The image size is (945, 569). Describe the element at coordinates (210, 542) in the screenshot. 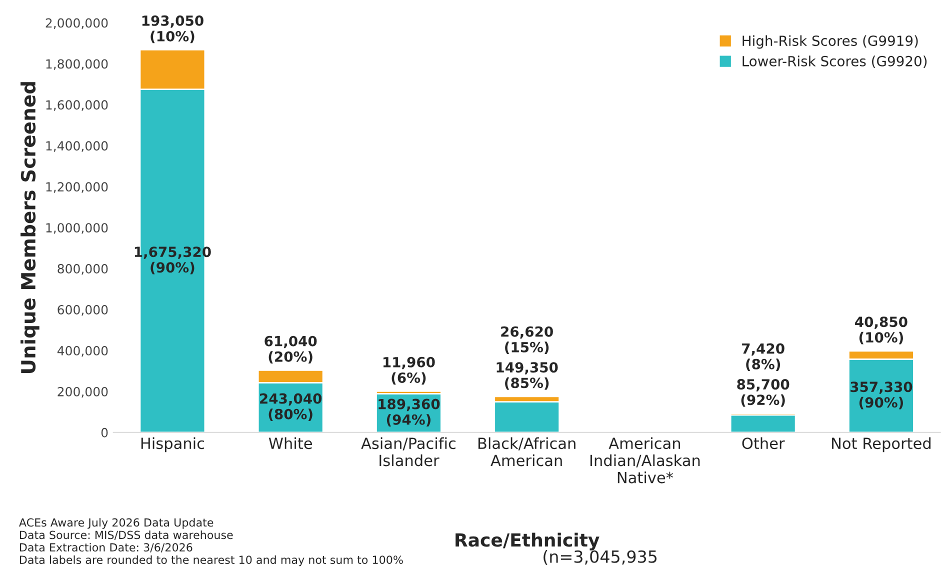

I see `text: ACEs Aware July 2026 Data Update Data Source: MIS/DSS data warehouse Data Extraction Date: 3/6/2026 Data labels are rounded to the nearest 10 and may not sum to 100%` at that location.